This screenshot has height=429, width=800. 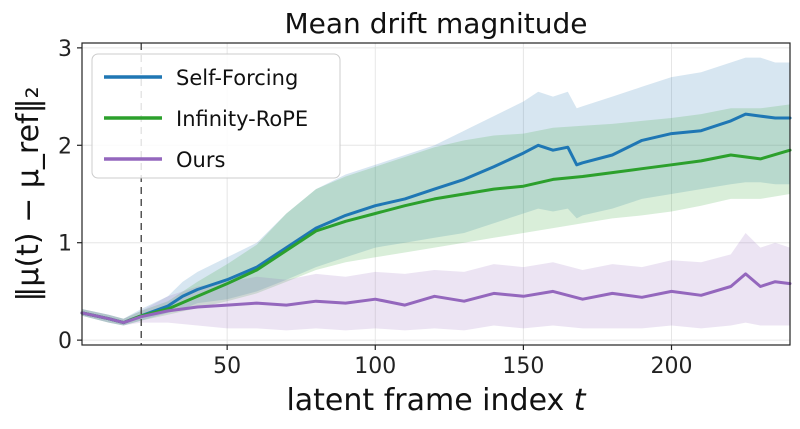 I want to click on chart-title: Mean drift magnitude, so click(x=436, y=23).